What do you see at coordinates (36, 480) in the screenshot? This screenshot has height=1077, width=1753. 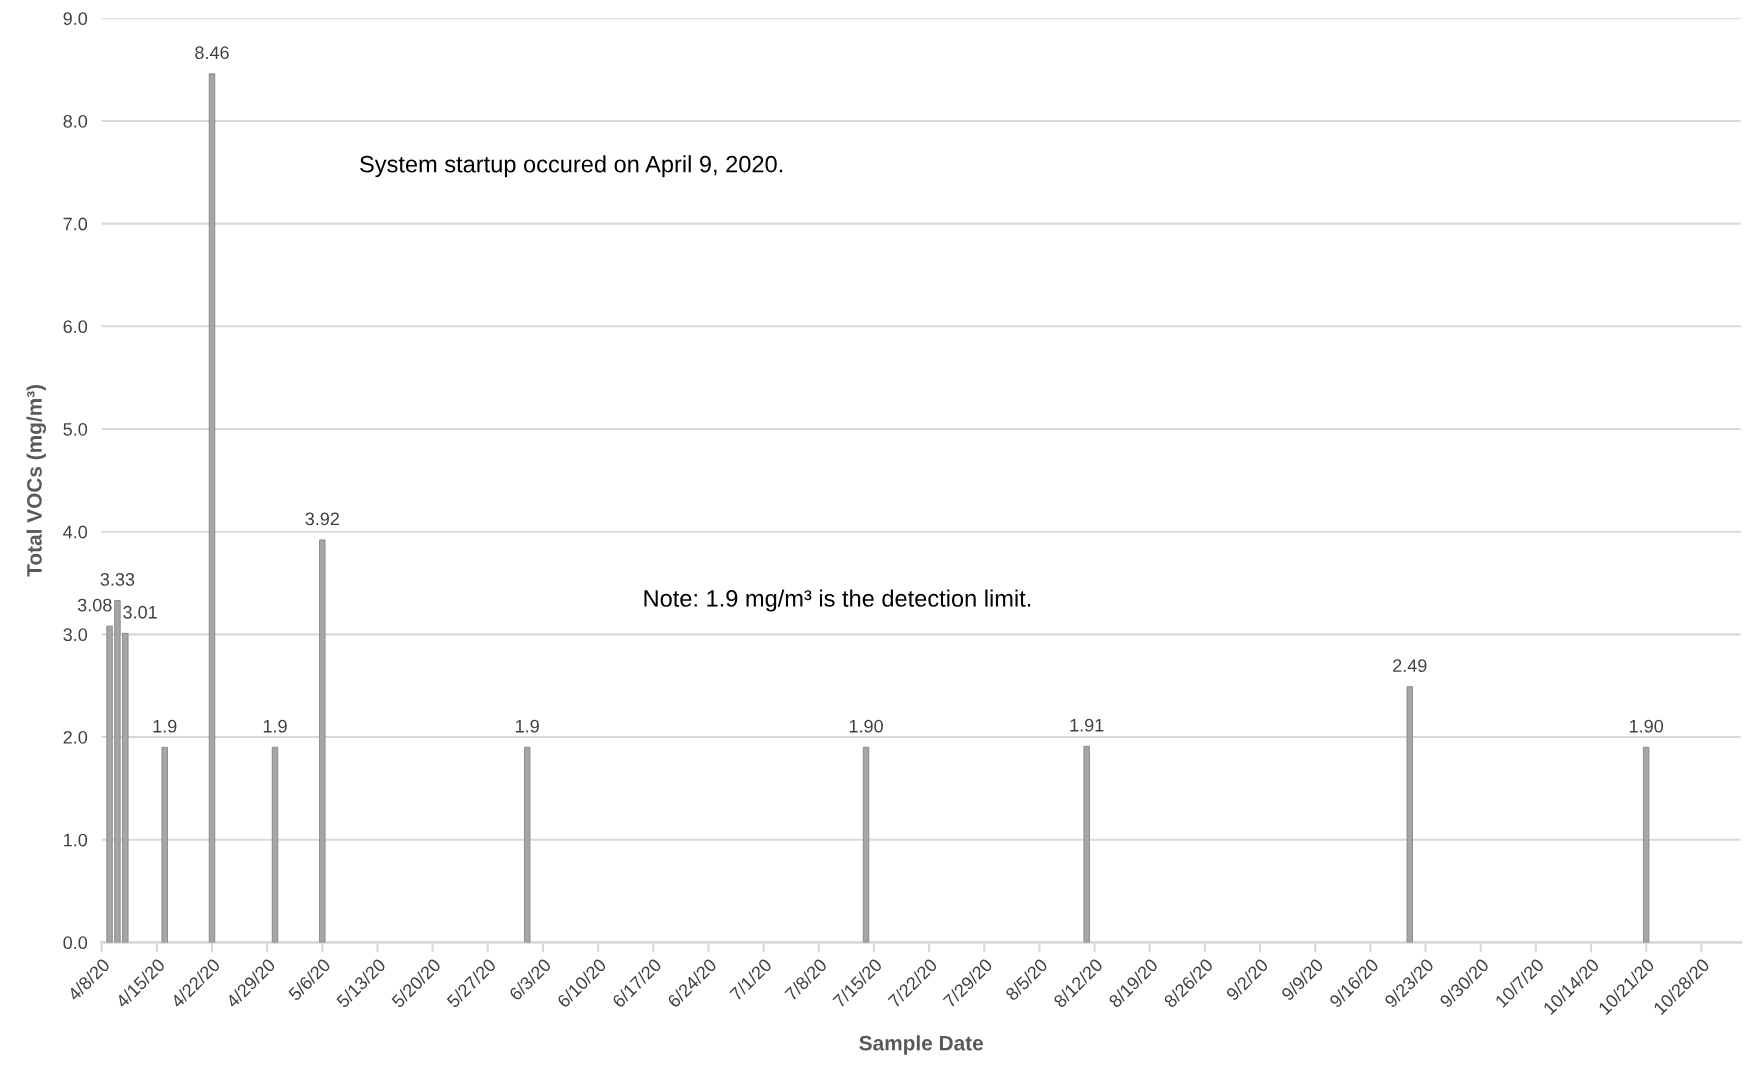 I see `y-axis-title: Total VOCs (mg/m³)` at bounding box center [36, 480].